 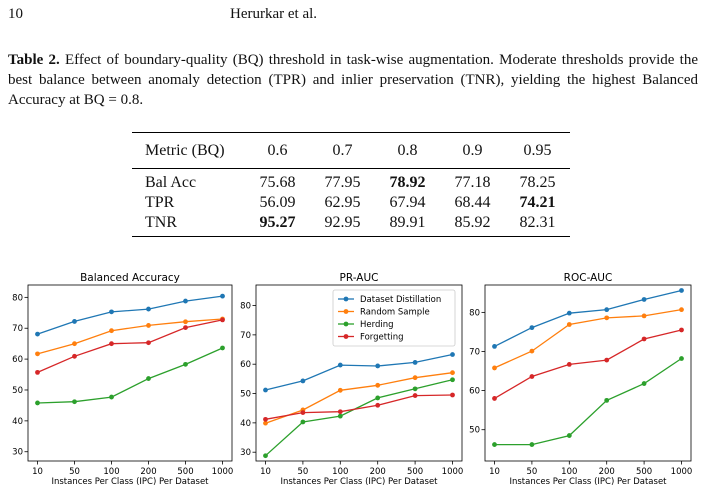 What do you see at coordinates (472, 150) in the screenshot?
I see `column-header: 0.9` at bounding box center [472, 150].